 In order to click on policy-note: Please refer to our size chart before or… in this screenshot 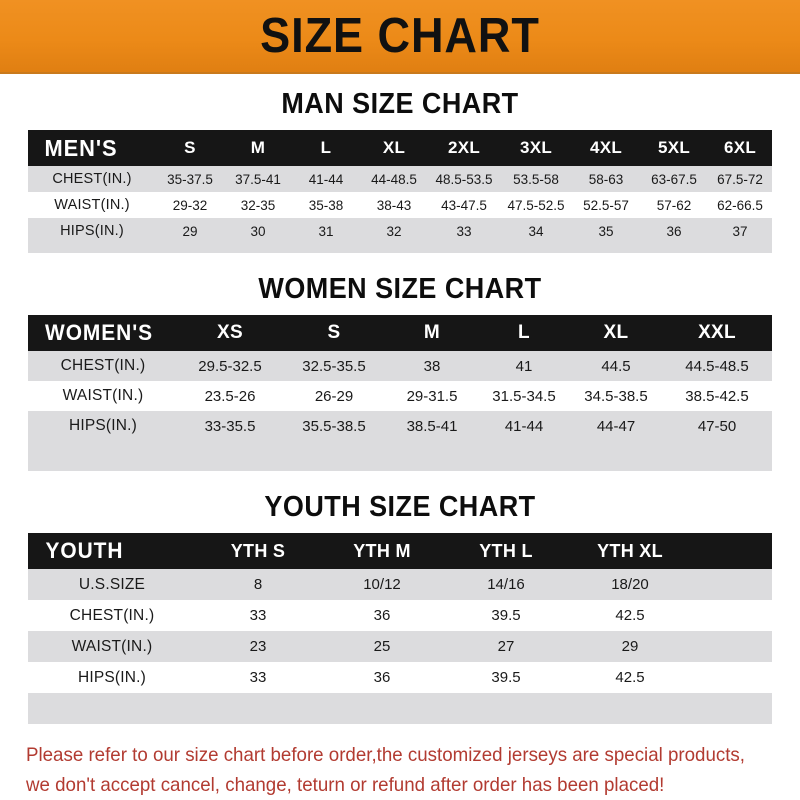, I will do `click(385, 770)`.